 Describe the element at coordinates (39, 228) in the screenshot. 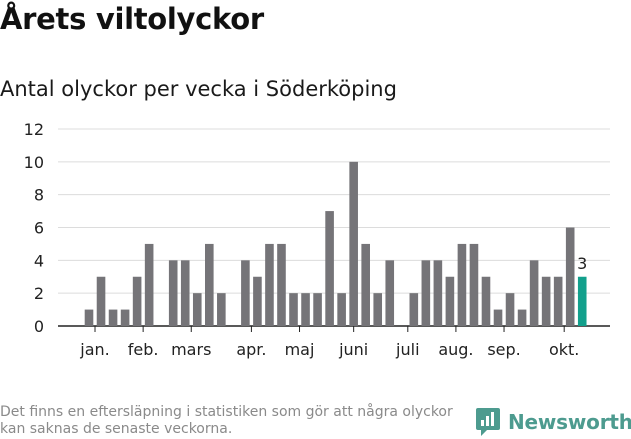

I see `y-tick-label: 6` at that location.